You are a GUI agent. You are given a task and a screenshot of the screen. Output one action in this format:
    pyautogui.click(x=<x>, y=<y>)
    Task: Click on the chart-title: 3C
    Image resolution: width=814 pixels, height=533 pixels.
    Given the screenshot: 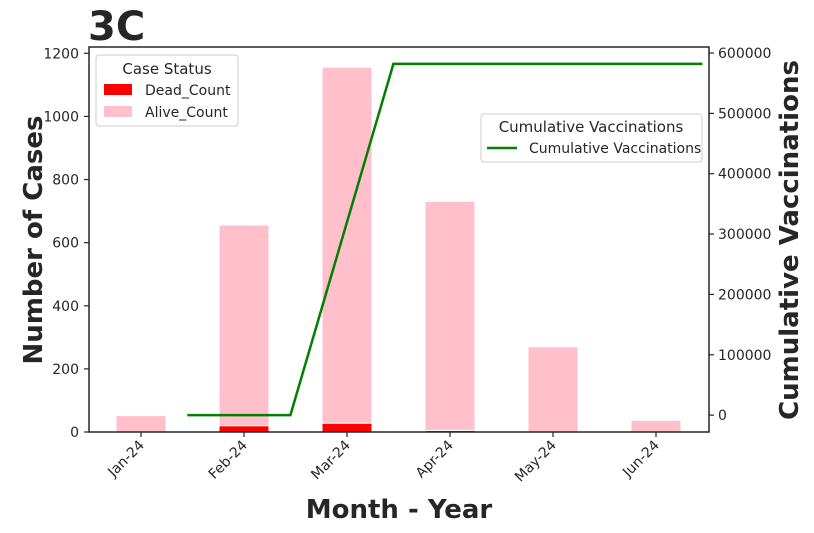 What is the action you would take?
    pyautogui.click(x=116, y=27)
    